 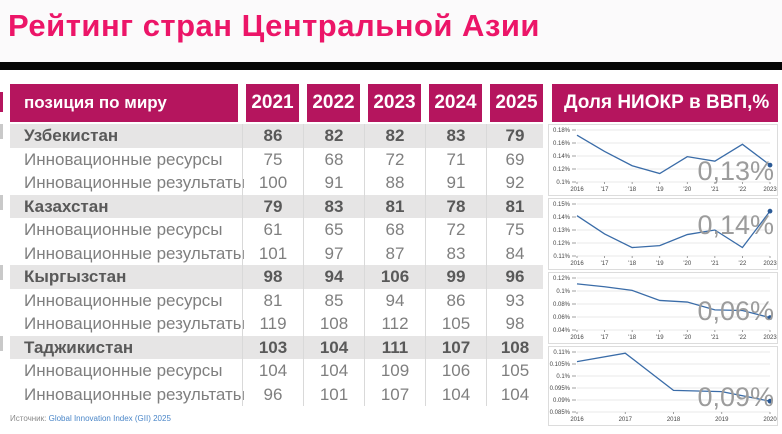 I want to click on table-row: Таджикистан 103 104 111 107 108, so click(x=276, y=347).